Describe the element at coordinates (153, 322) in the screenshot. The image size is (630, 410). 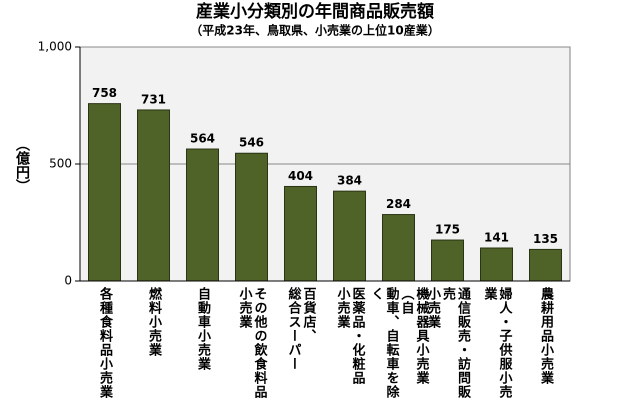
I see `x-tick-label: 燃料小売業` at that location.